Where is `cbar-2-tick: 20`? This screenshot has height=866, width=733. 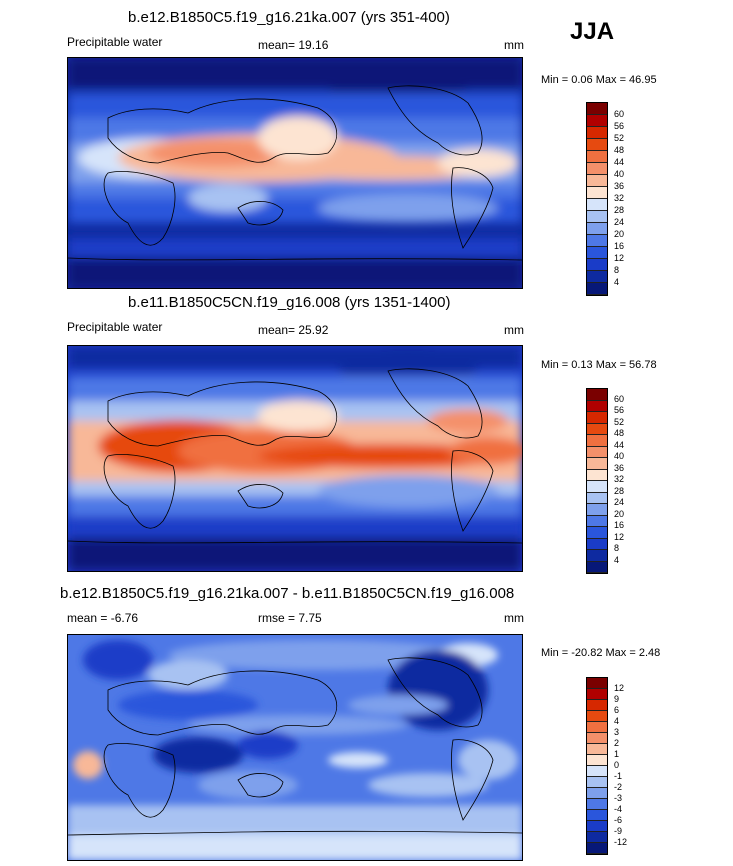 cbar-2-tick: 20 is located at coordinates (619, 514).